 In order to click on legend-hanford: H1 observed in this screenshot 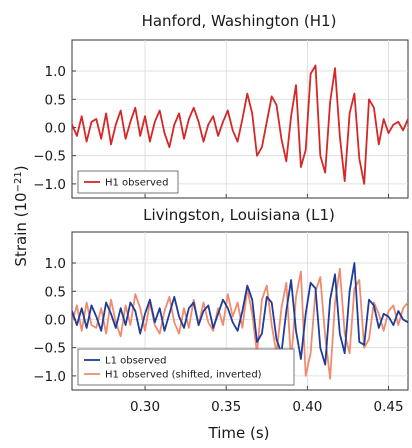, I will do `click(128, 182)`.